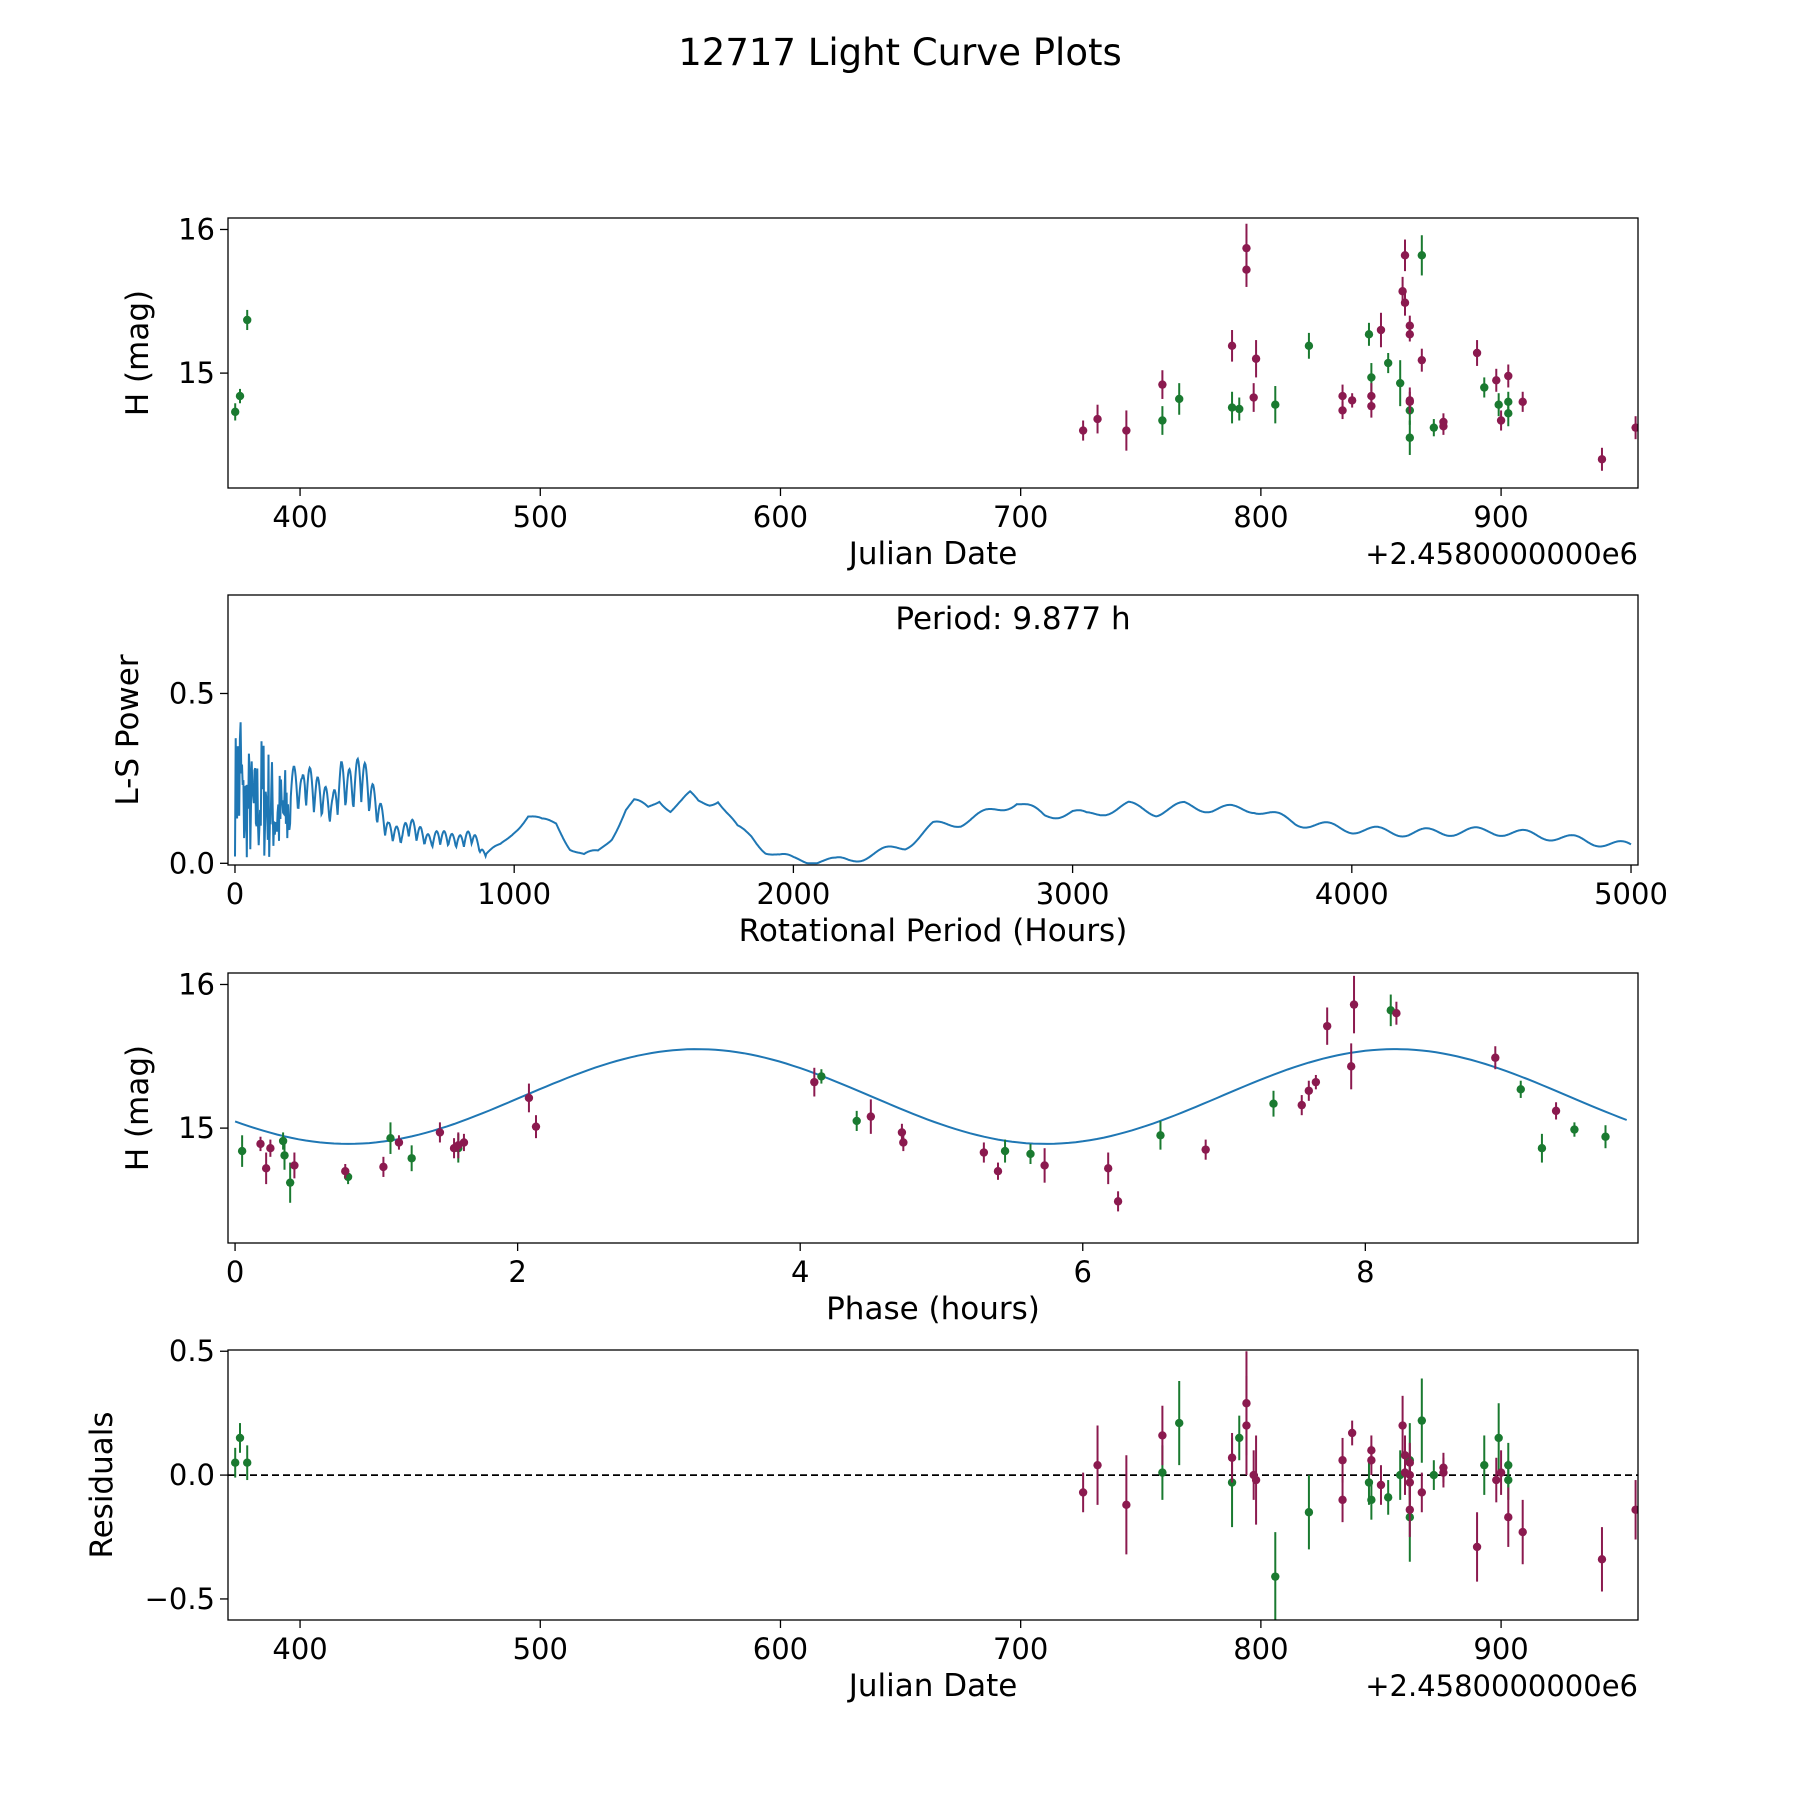  I want to click on model-fit-curve, so click(931, 1096).